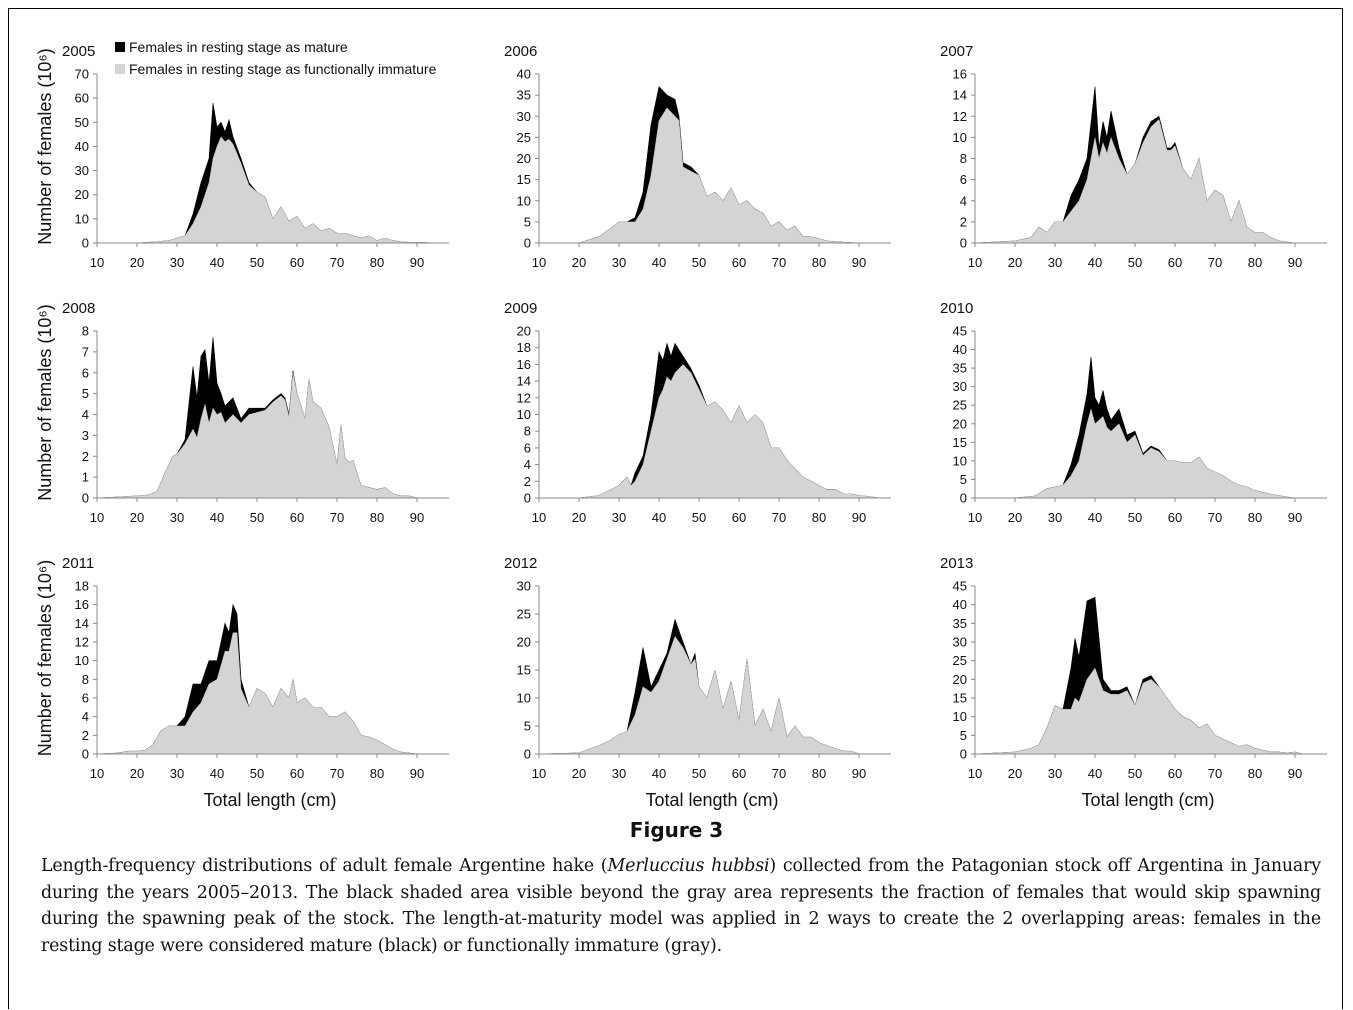 This screenshot has height=1010, width=1353. Describe the element at coordinates (956, 563) in the screenshot. I see `panel-year-label: 2013` at that location.